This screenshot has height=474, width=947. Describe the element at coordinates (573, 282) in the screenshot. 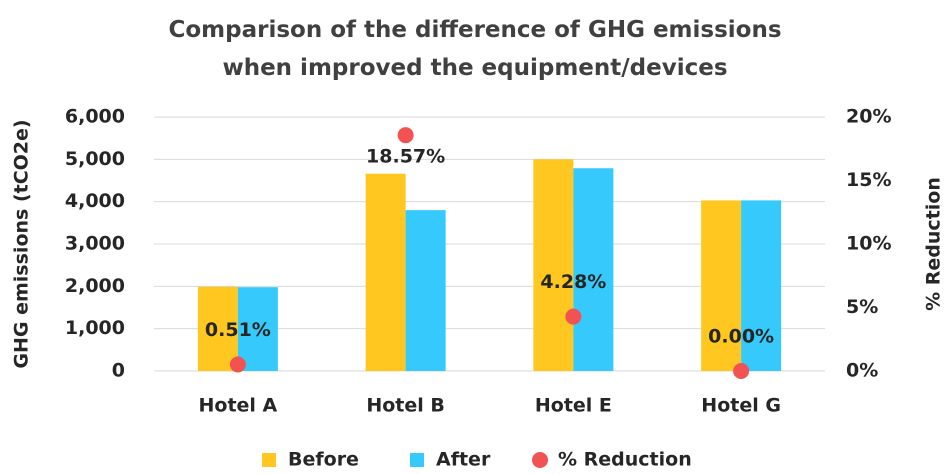

I see `data-label: 4.28%` at that location.